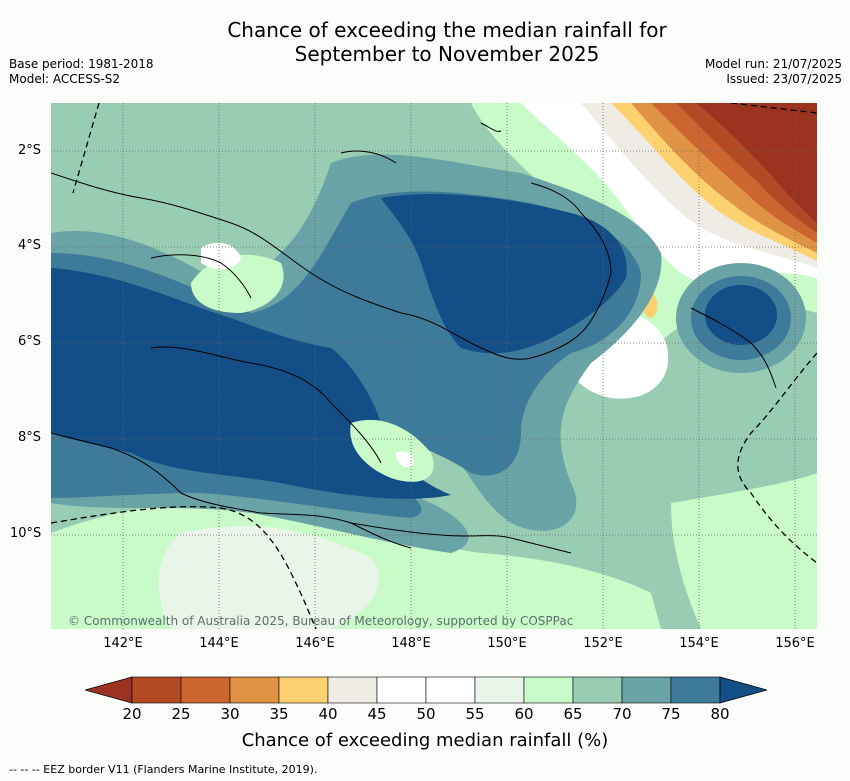  I want to click on lat-label-4s: 4°S, so click(30, 245).